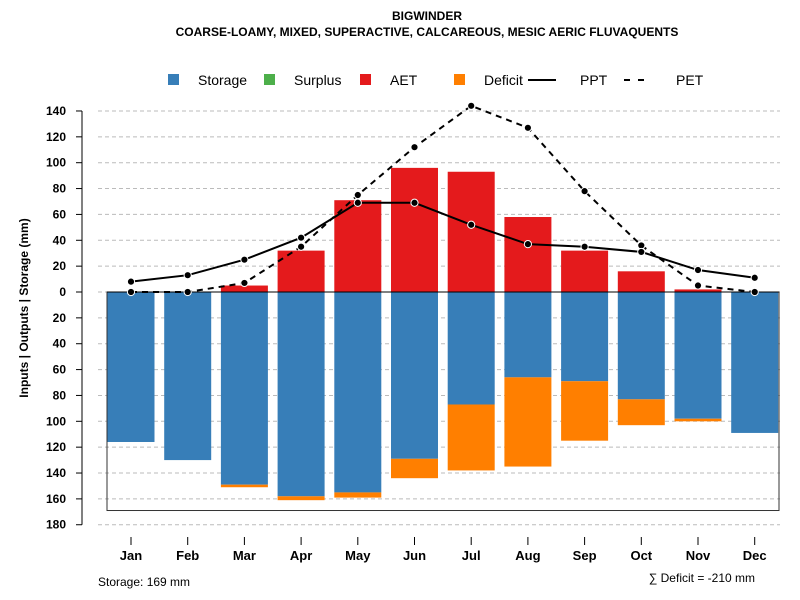 The image size is (800, 600). I want to click on chart-title: BIGWINDER, so click(427, 16).